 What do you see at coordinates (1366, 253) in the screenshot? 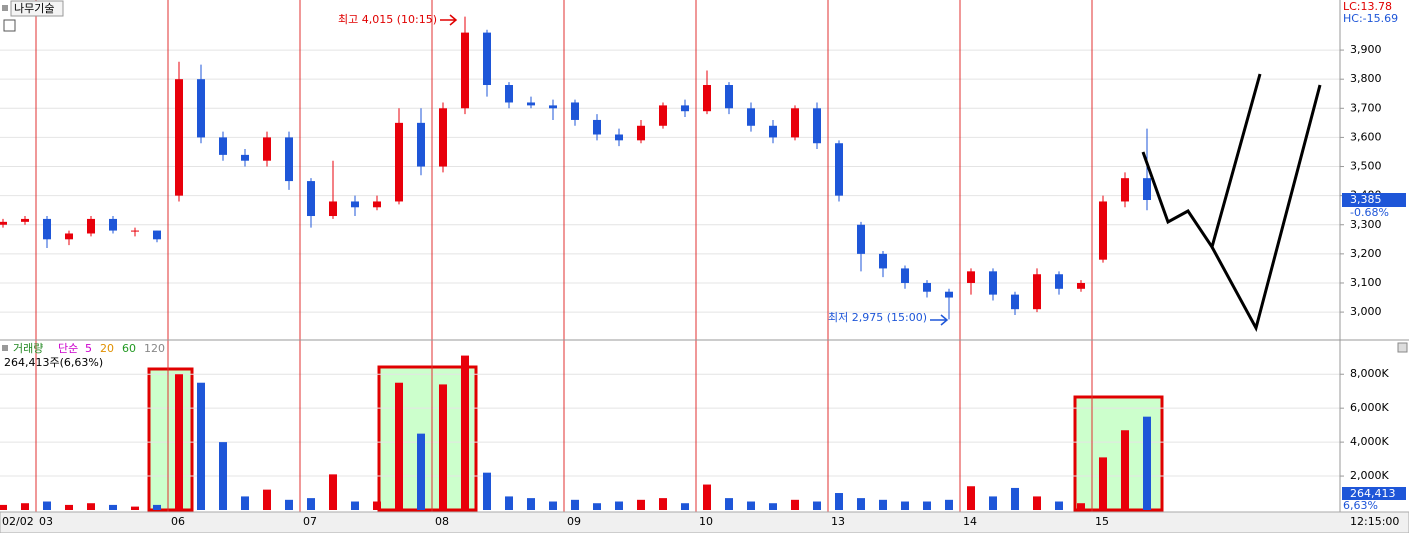
I see `y-tick-label: 3,200` at bounding box center [1366, 253].